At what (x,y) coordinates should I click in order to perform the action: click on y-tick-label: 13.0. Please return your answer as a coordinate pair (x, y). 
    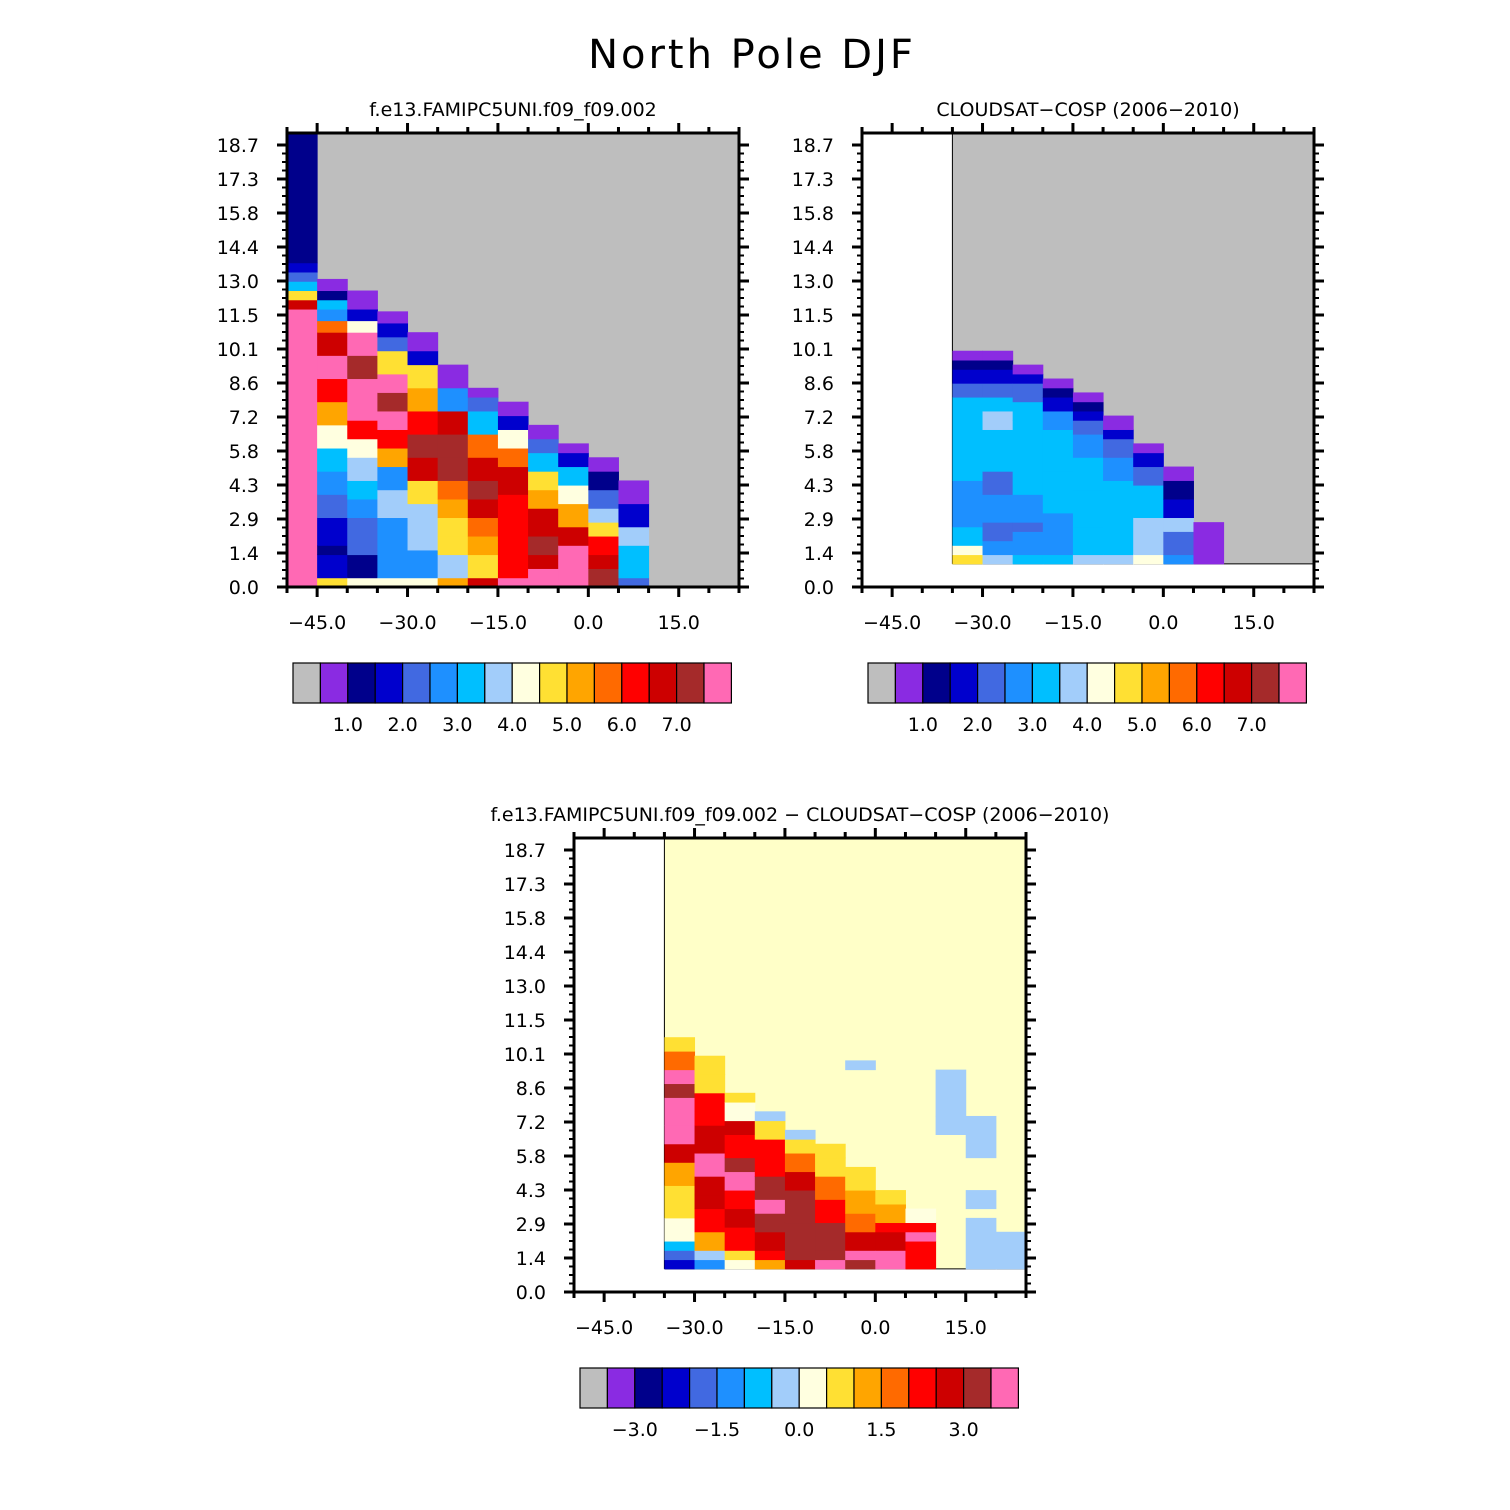
    Looking at the image, I should click on (238, 282).